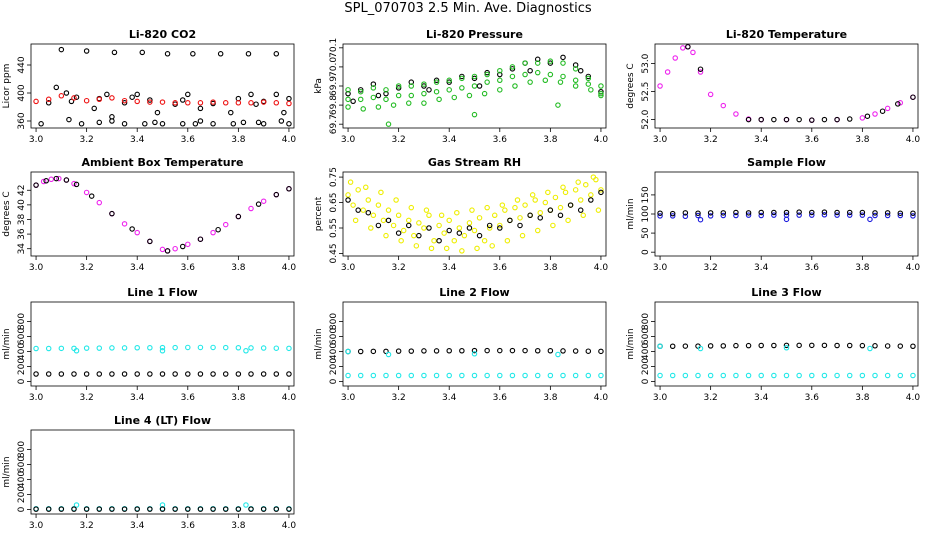 The image size is (936, 540). What do you see at coordinates (22, 464) in the screenshot?
I see `y-tick-label: 600` at bounding box center [22, 464].